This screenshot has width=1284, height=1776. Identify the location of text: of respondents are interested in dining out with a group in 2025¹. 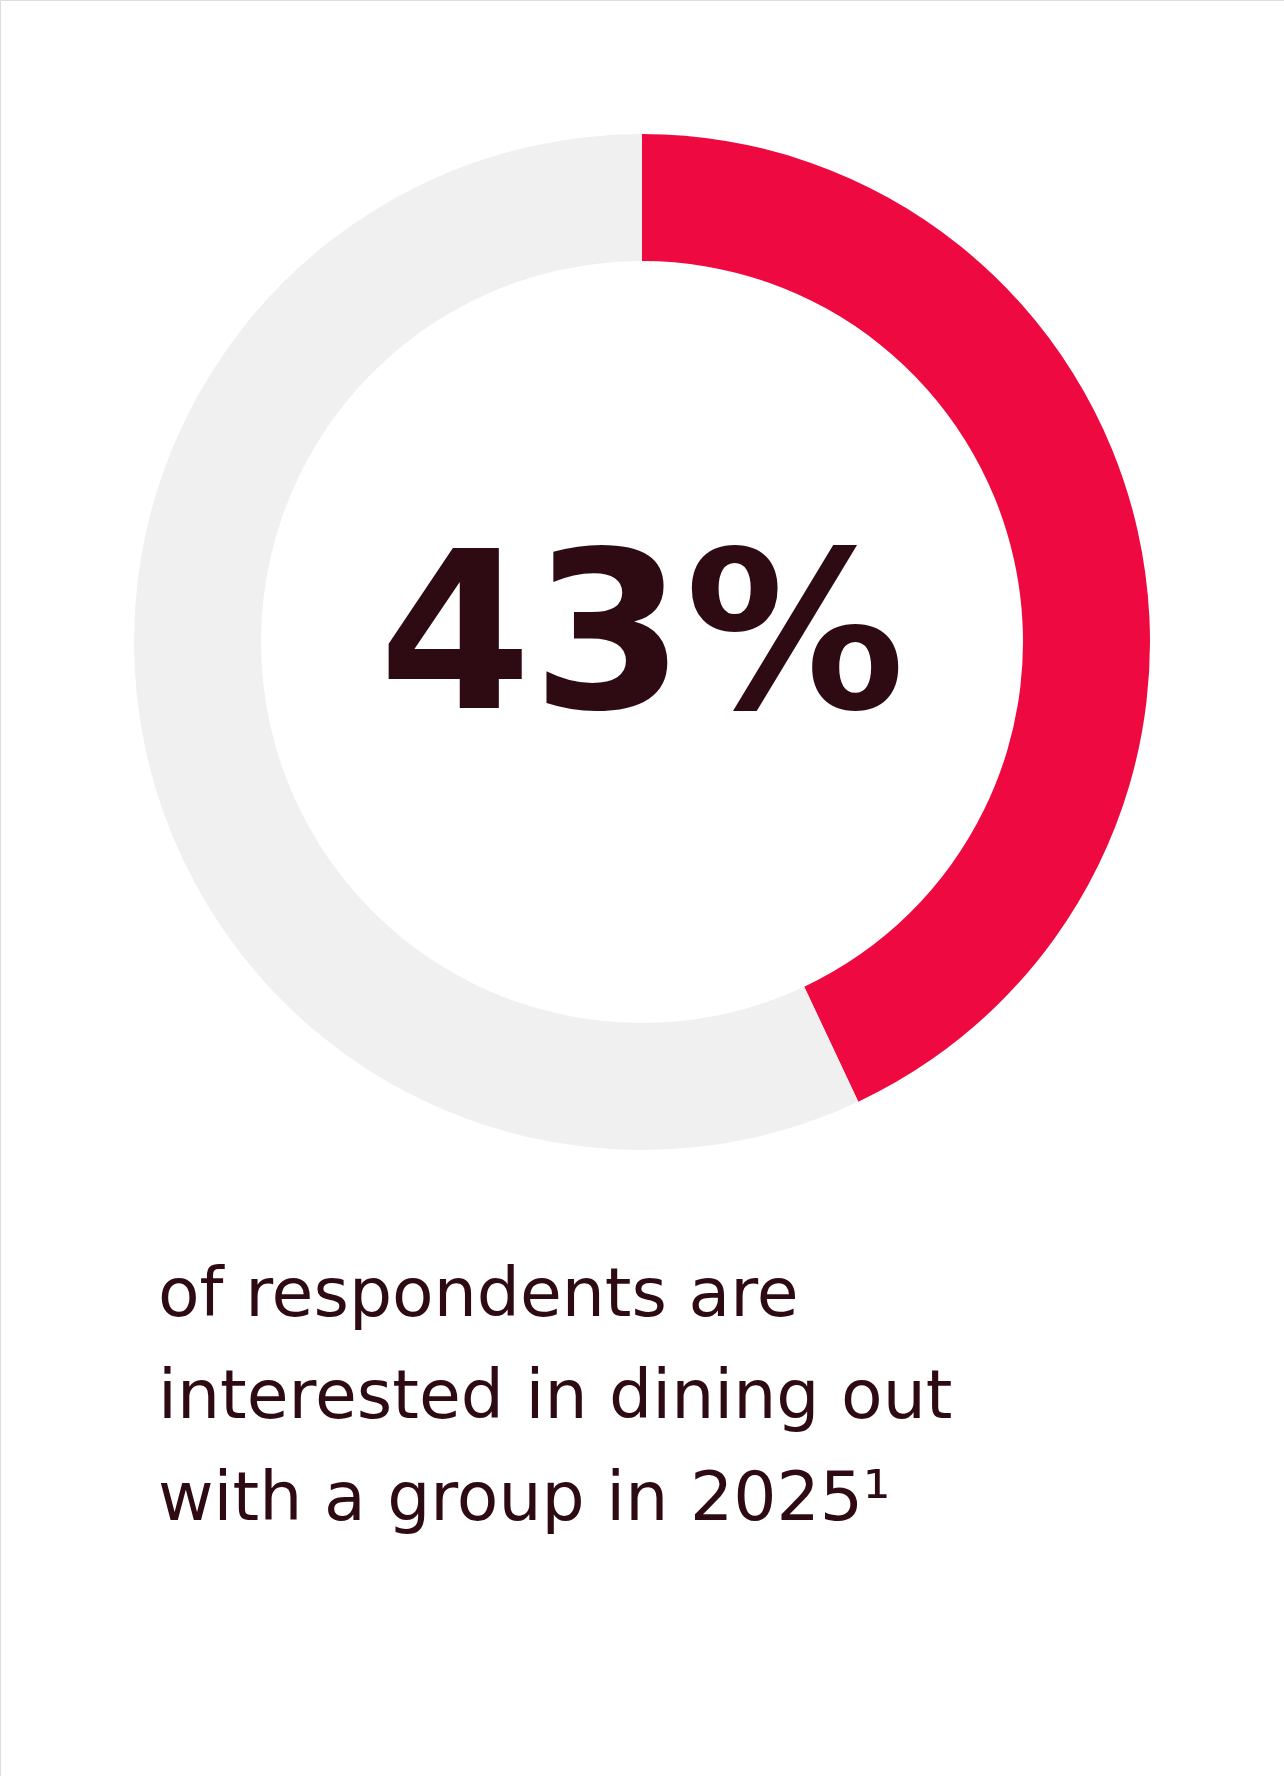
(555, 1394).